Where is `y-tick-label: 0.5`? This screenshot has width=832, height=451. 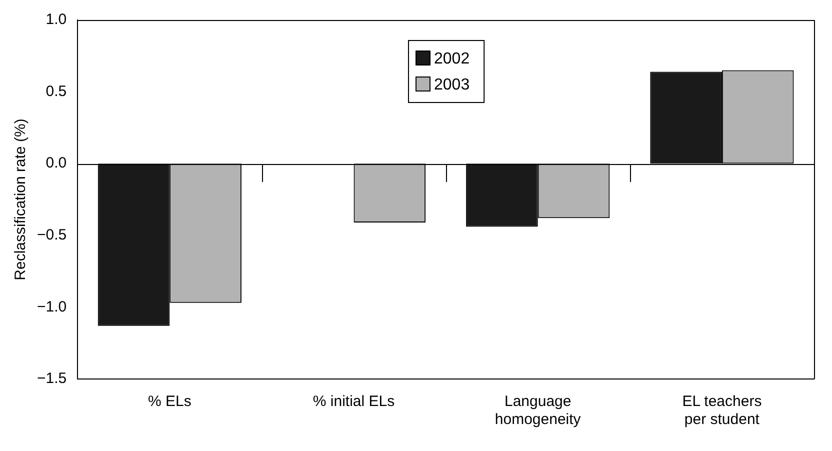
y-tick-label: 0.5 is located at coordinates (56, 91).